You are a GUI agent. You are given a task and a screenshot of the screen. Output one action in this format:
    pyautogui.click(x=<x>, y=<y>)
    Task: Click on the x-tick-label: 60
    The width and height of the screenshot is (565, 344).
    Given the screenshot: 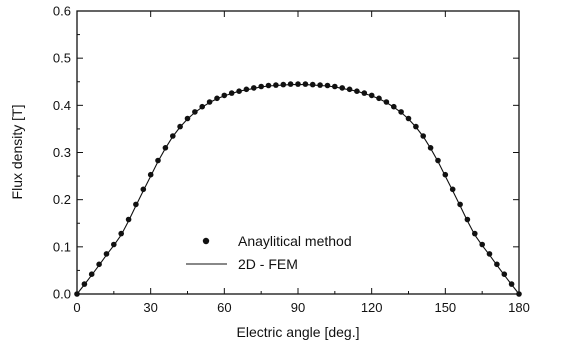 What is the action you would take?
    pyautogui.click(x=224, y=307)
    